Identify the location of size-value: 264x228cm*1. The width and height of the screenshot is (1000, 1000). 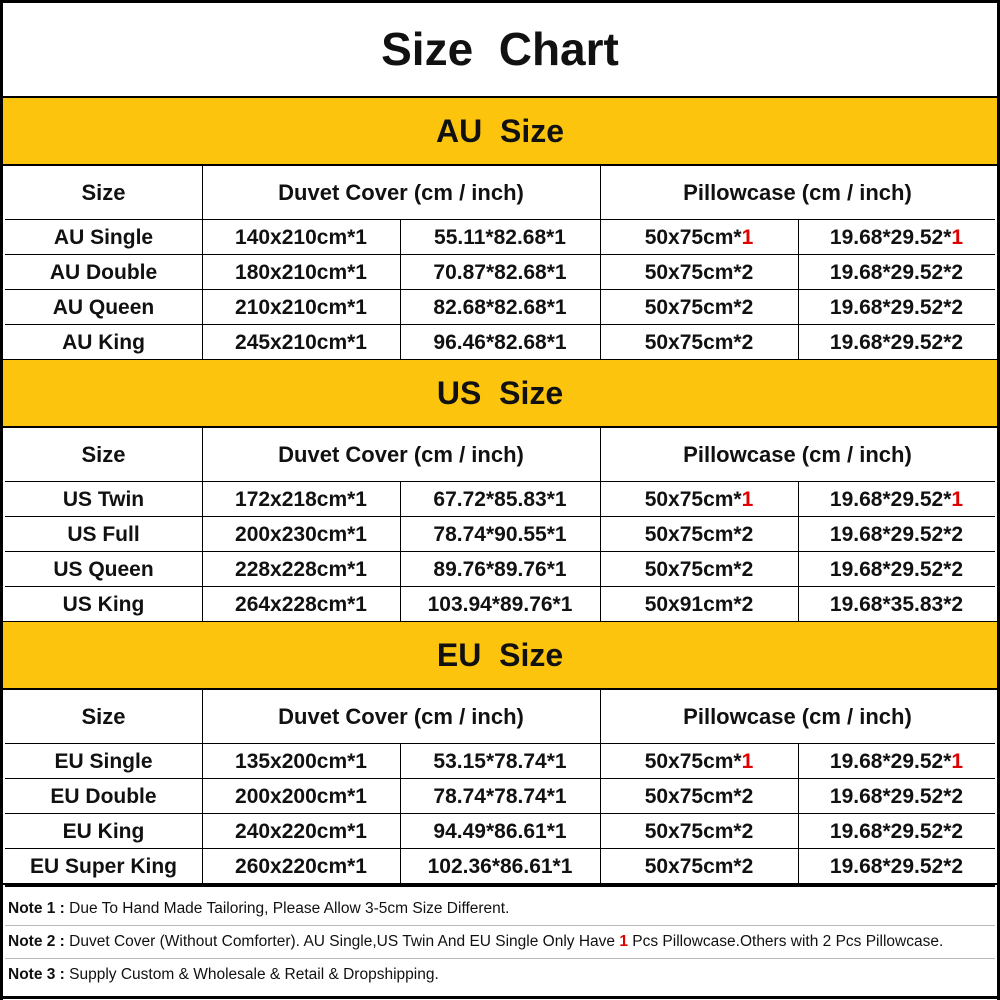
(301, 604).